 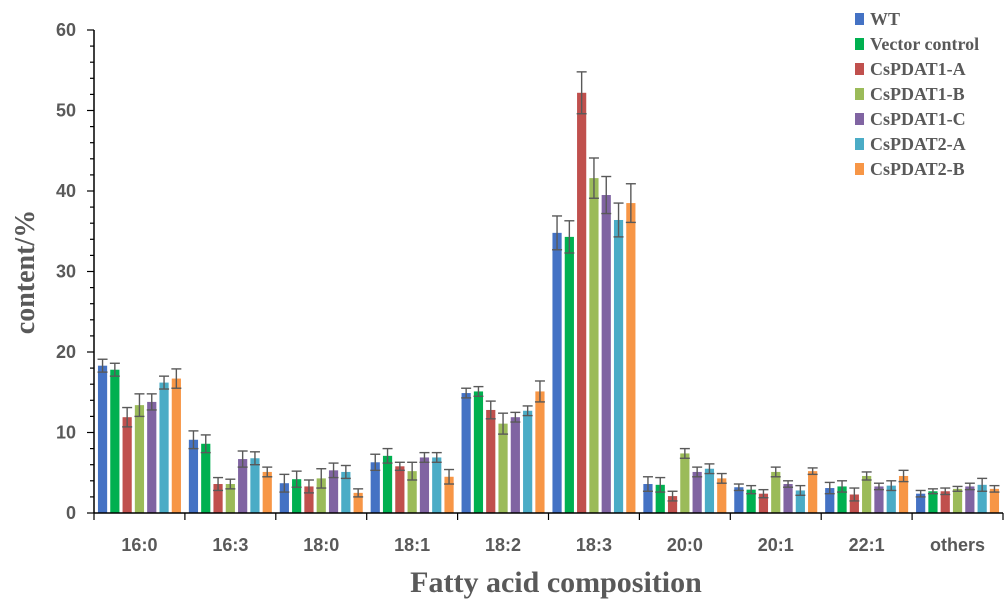 I want to click on legend-label: CsPDAT2-B, so click(x=917, y=169).